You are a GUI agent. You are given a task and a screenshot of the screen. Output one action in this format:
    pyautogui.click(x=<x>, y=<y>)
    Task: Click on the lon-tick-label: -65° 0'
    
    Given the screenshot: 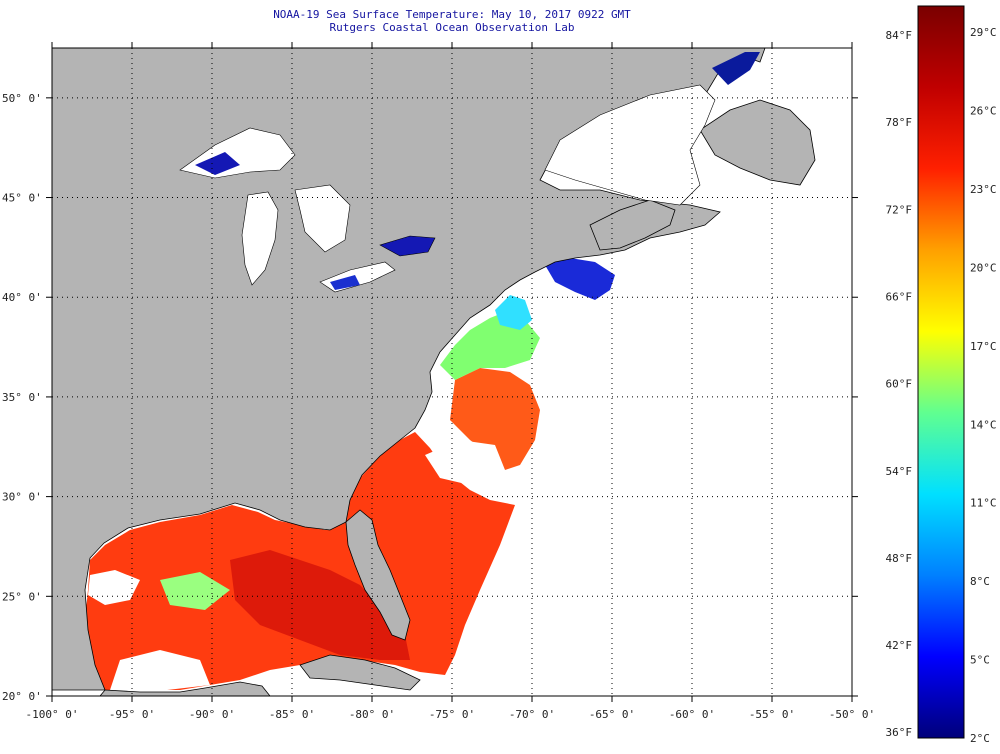 What is the action you would take?
    pyautogui.click(x=612, y=714)
    